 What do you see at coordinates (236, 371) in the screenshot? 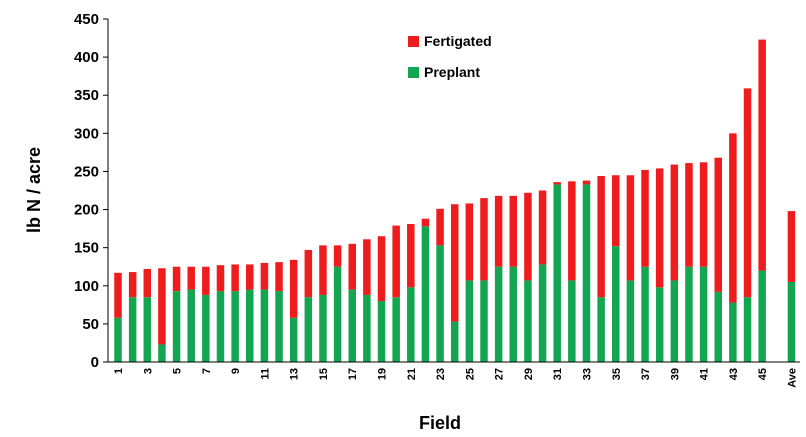
I see `x-tick-label: 9` at bounding box center [236, 371].